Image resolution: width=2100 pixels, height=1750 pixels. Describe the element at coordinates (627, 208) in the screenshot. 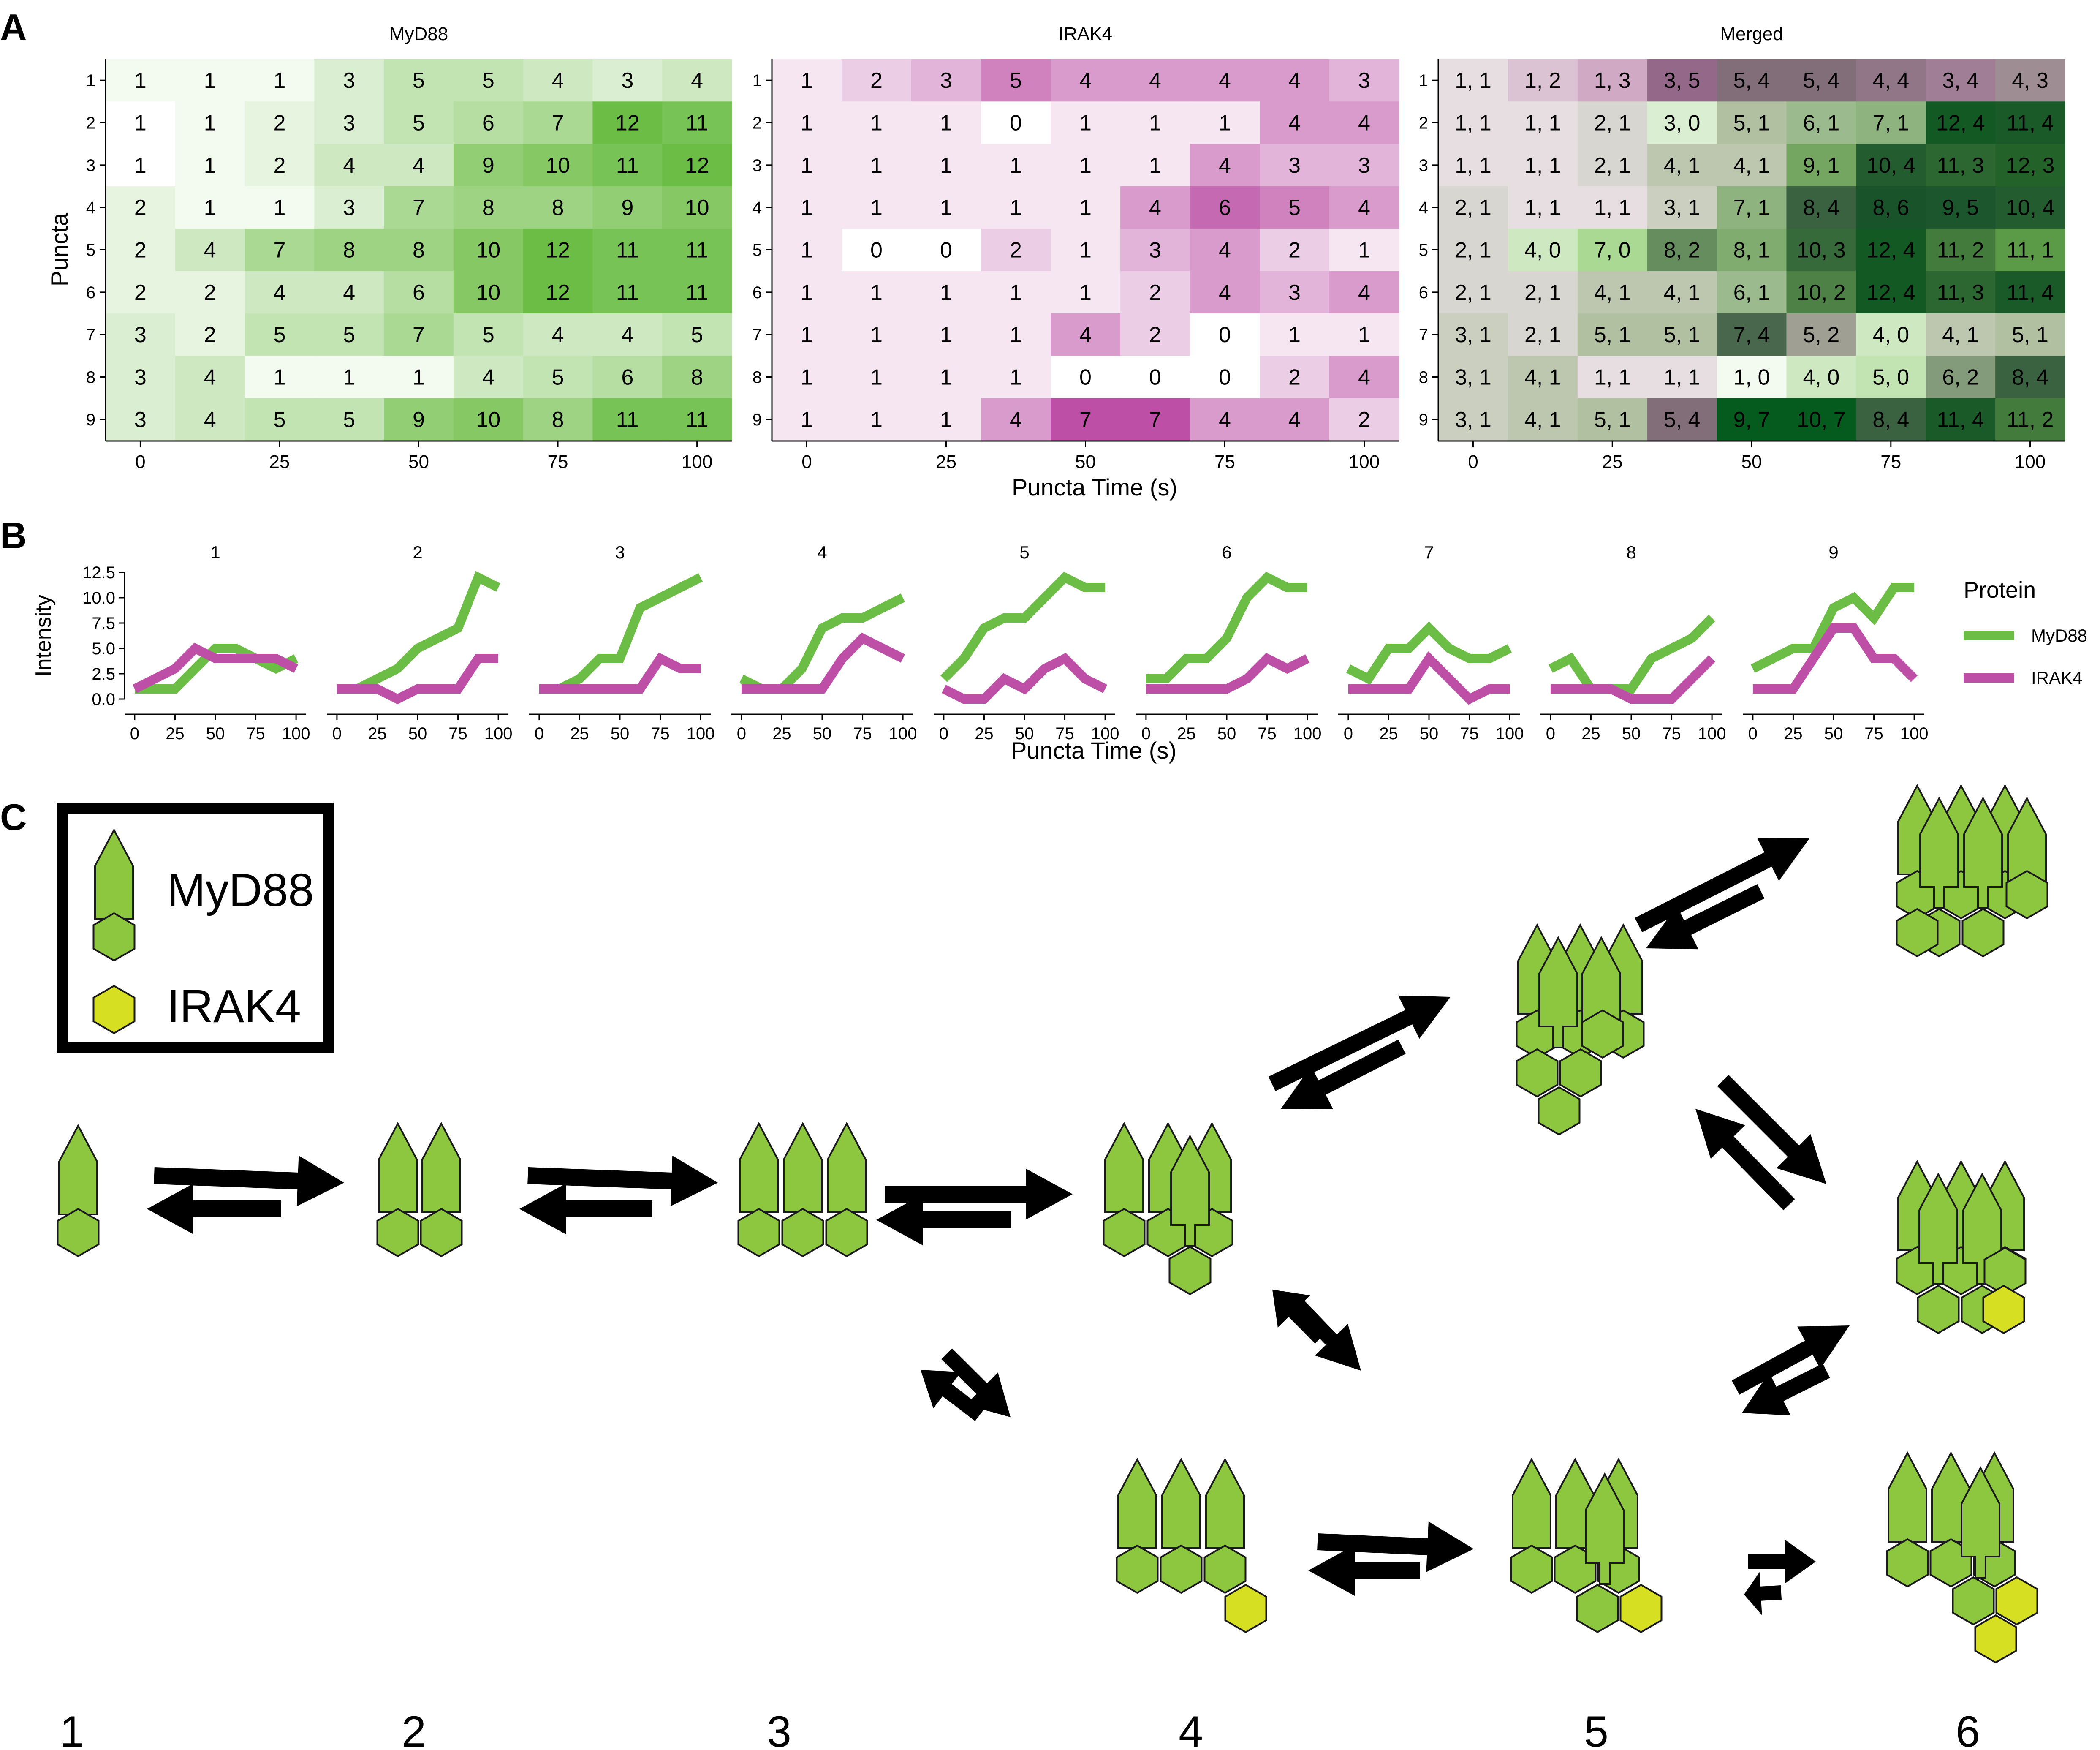

I see `heatmap-cell-label: 9` at that location.